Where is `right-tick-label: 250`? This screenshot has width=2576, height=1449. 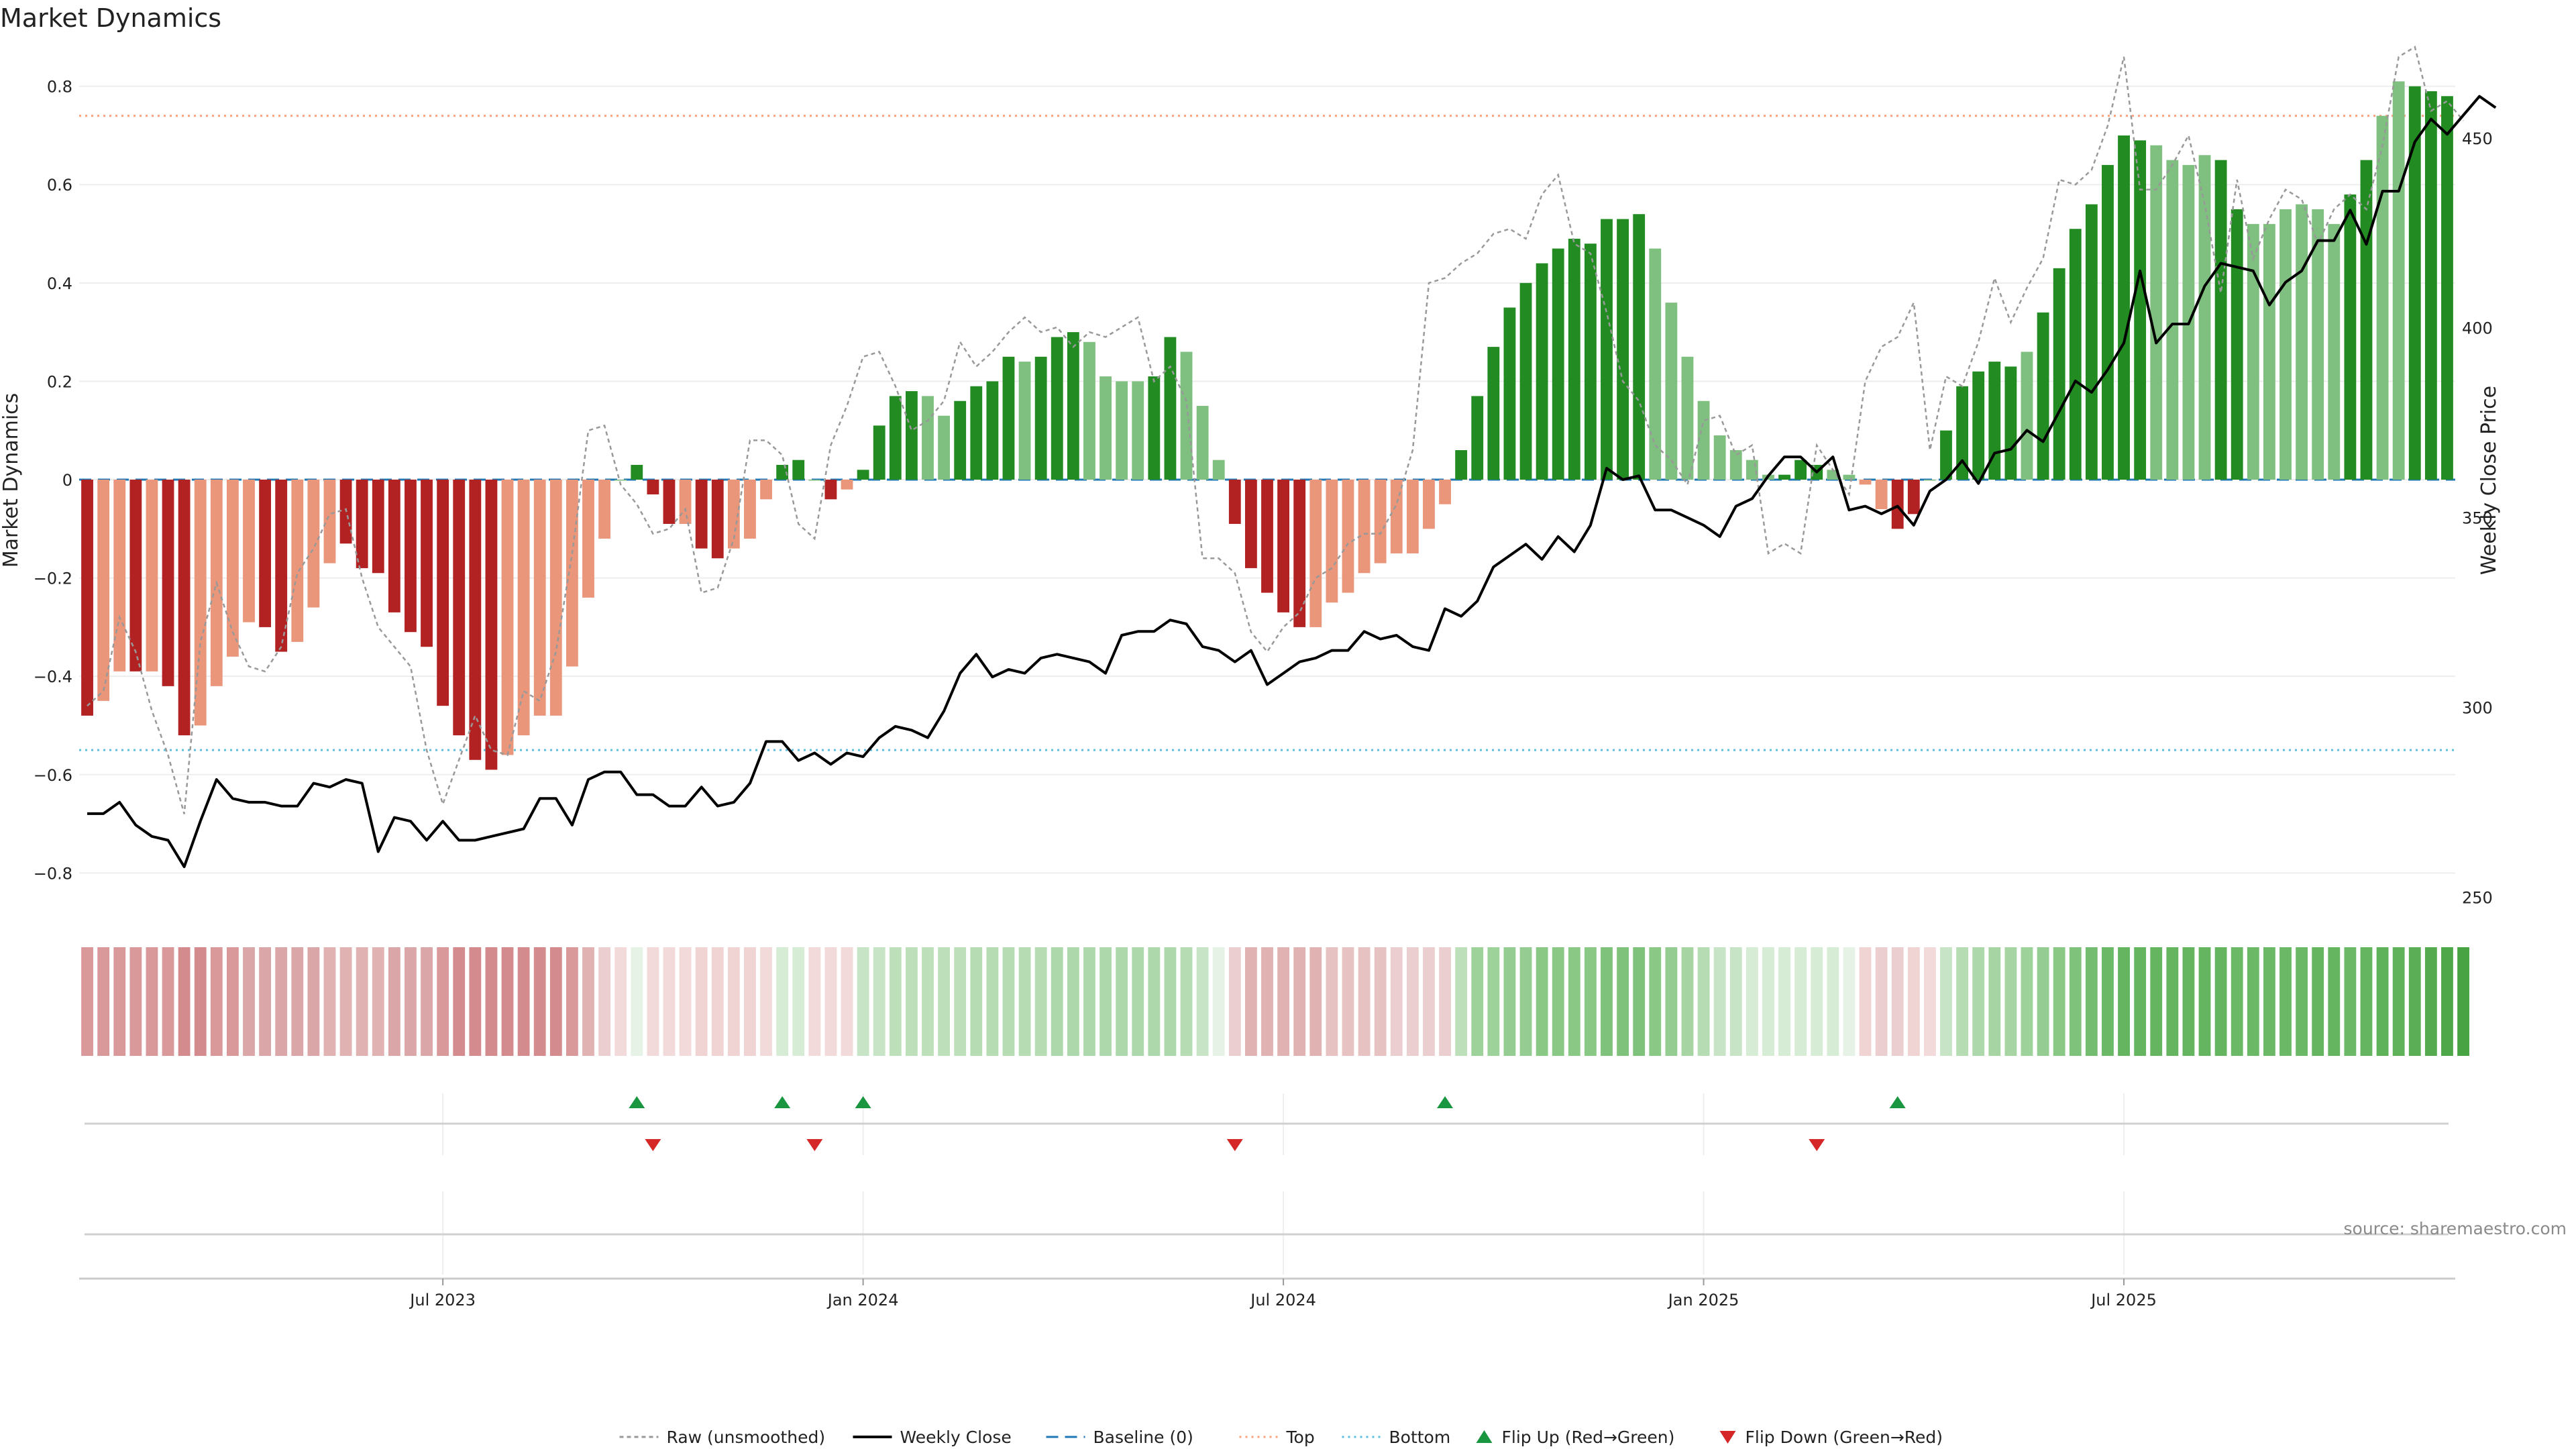 right-tick-label: 250 is located at coordinates (2477, 897).